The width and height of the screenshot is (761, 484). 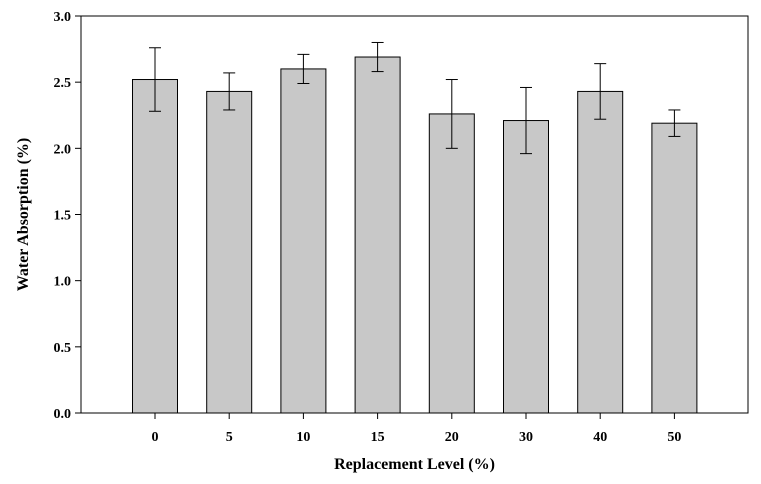 I want to click on y-tick-label: 0.0, so click(x=63, y=414).